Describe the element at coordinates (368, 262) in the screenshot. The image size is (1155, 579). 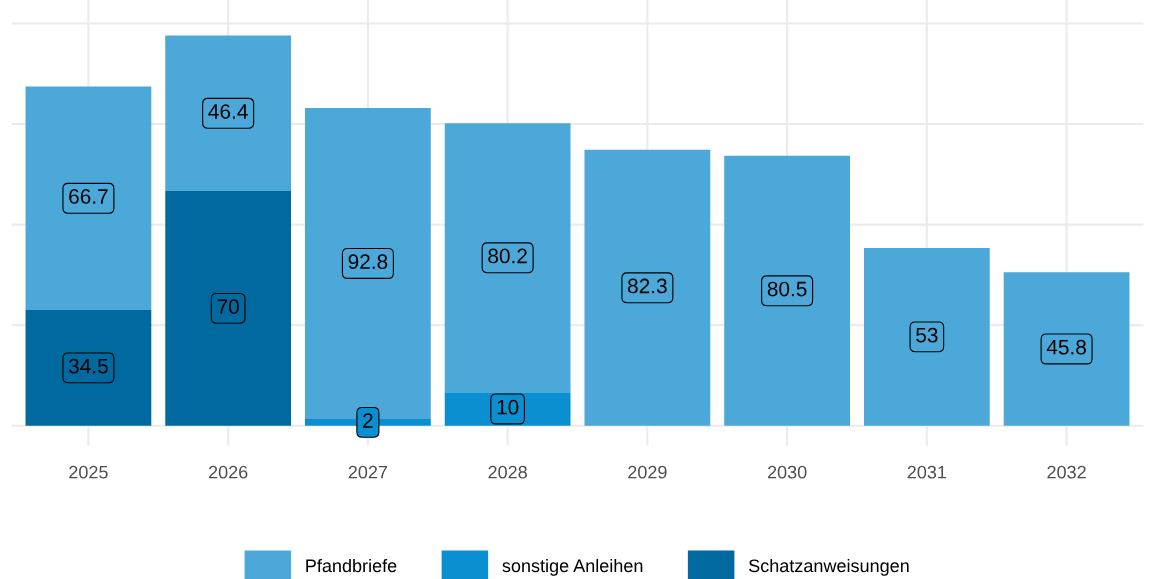
I see `data-label: 92.8` at that location.